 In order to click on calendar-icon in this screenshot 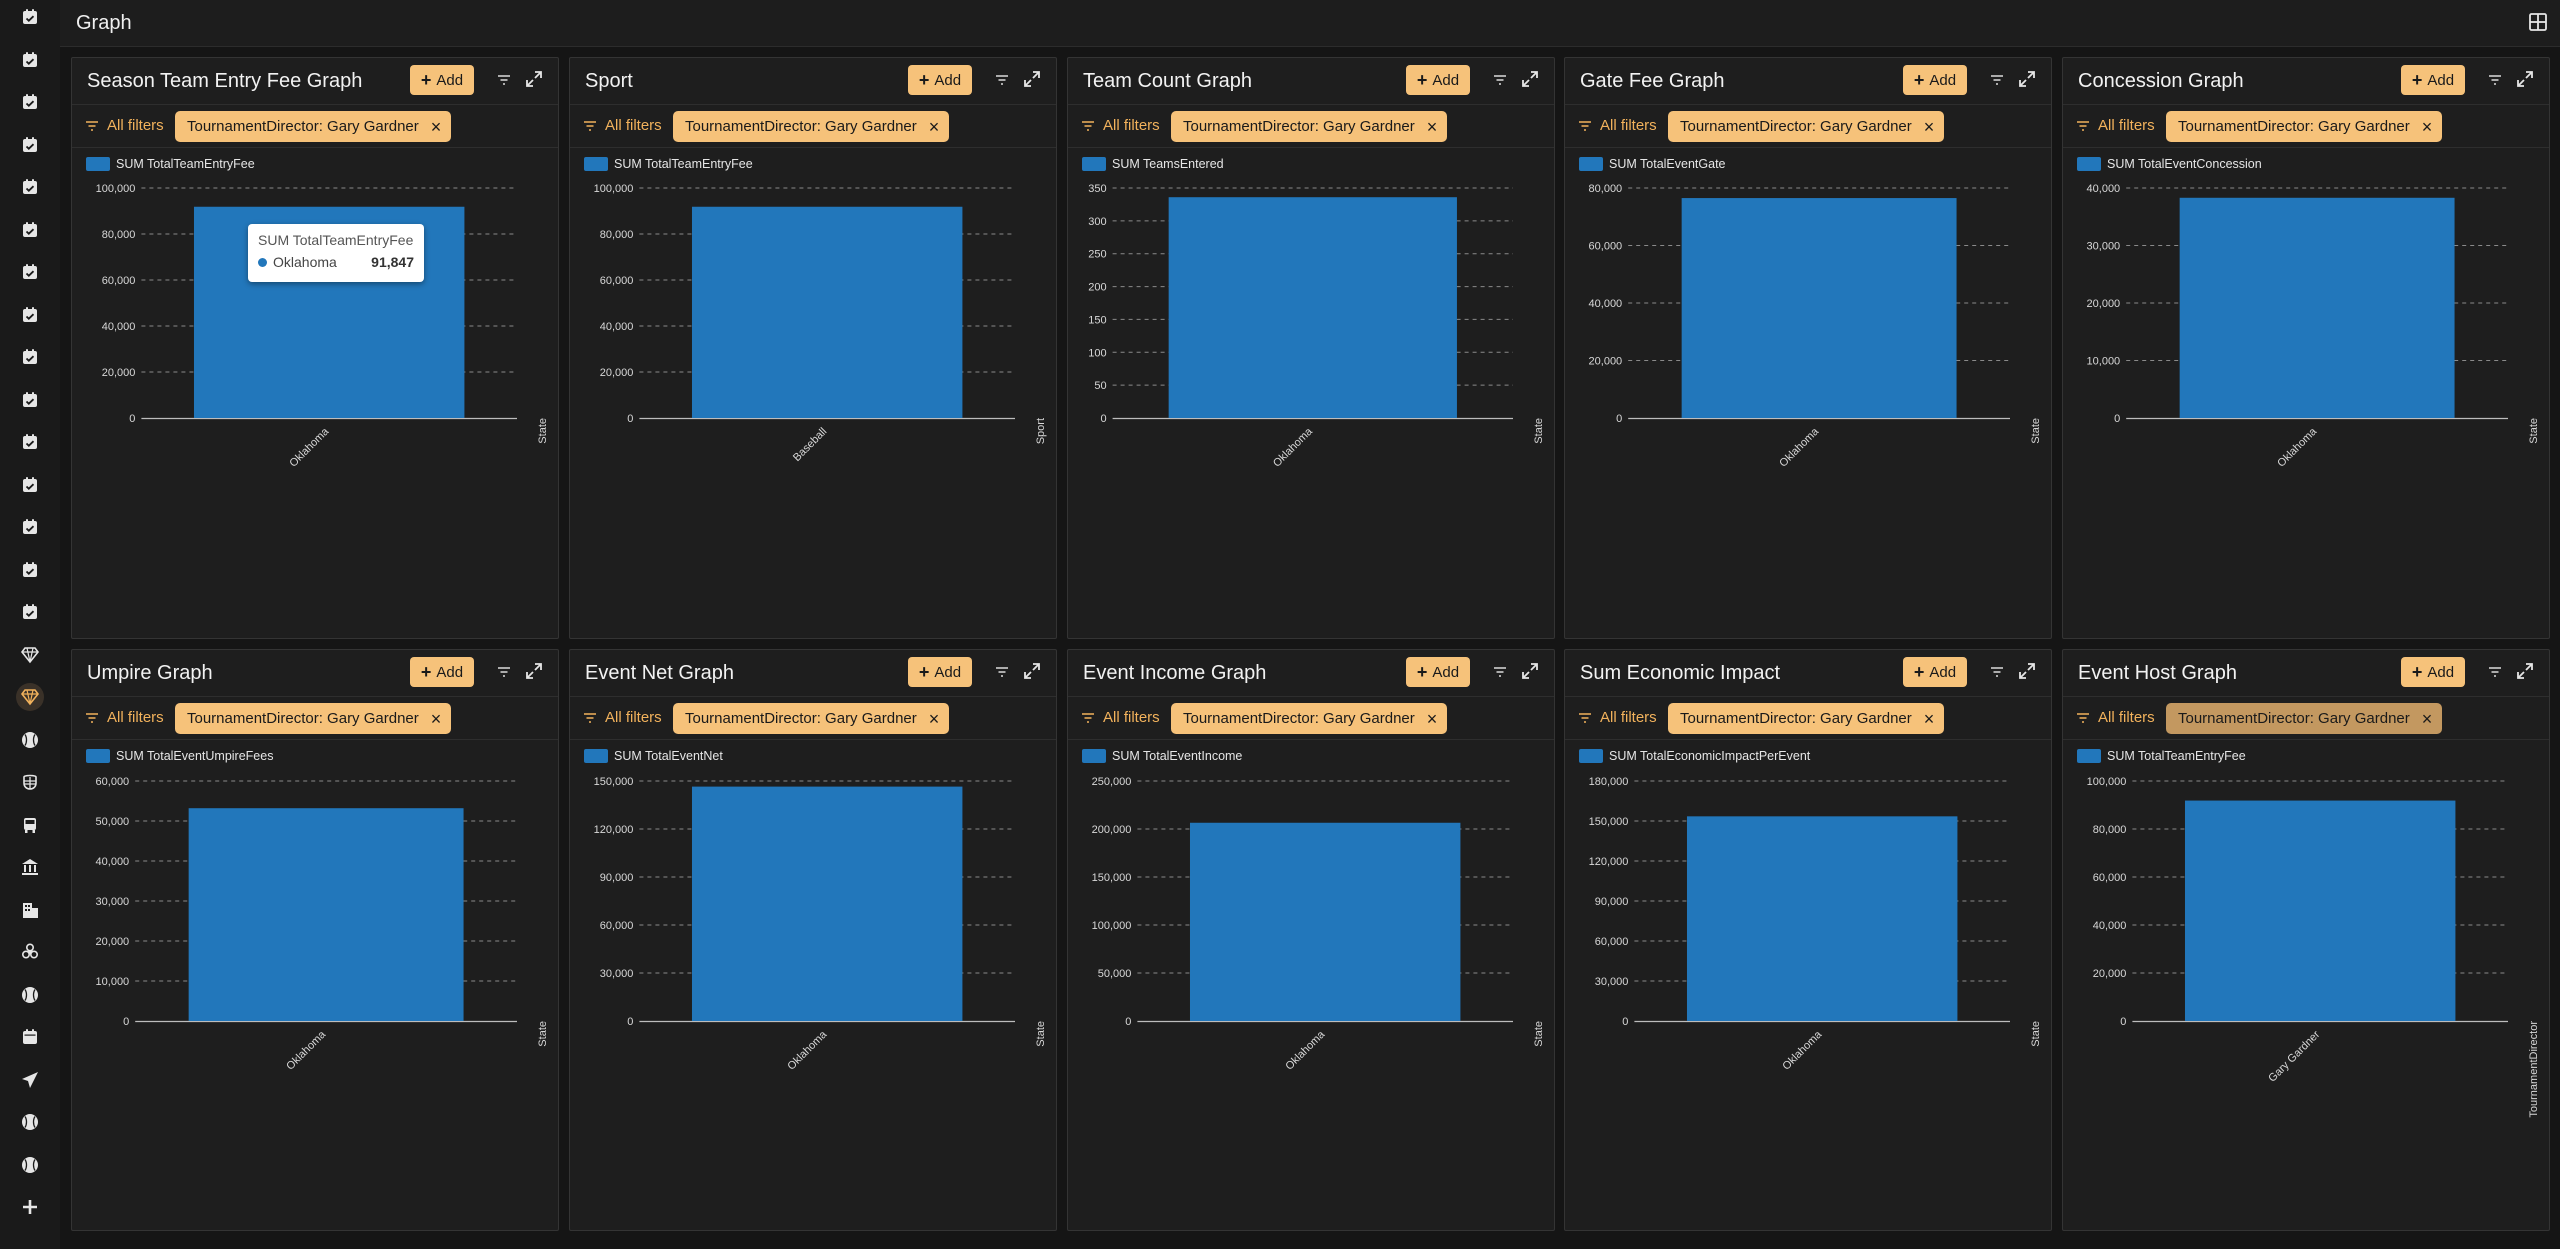, I will do `click(30, 1037)`.